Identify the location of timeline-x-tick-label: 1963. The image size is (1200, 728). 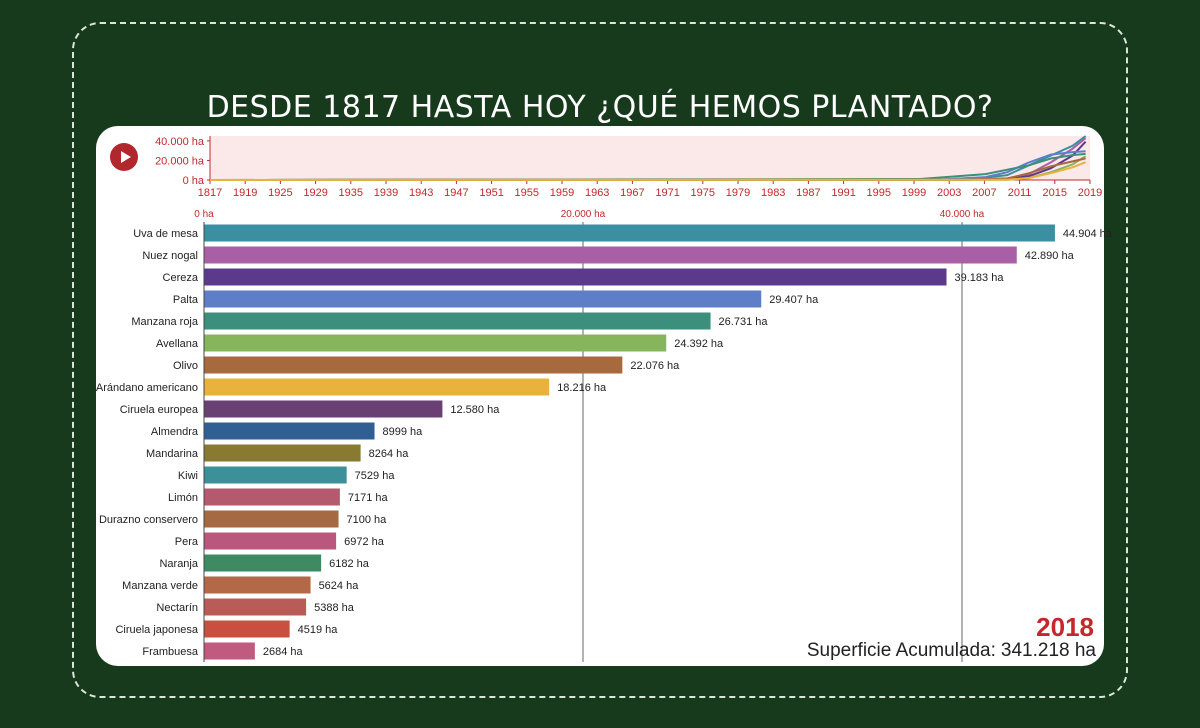
(597, 193).